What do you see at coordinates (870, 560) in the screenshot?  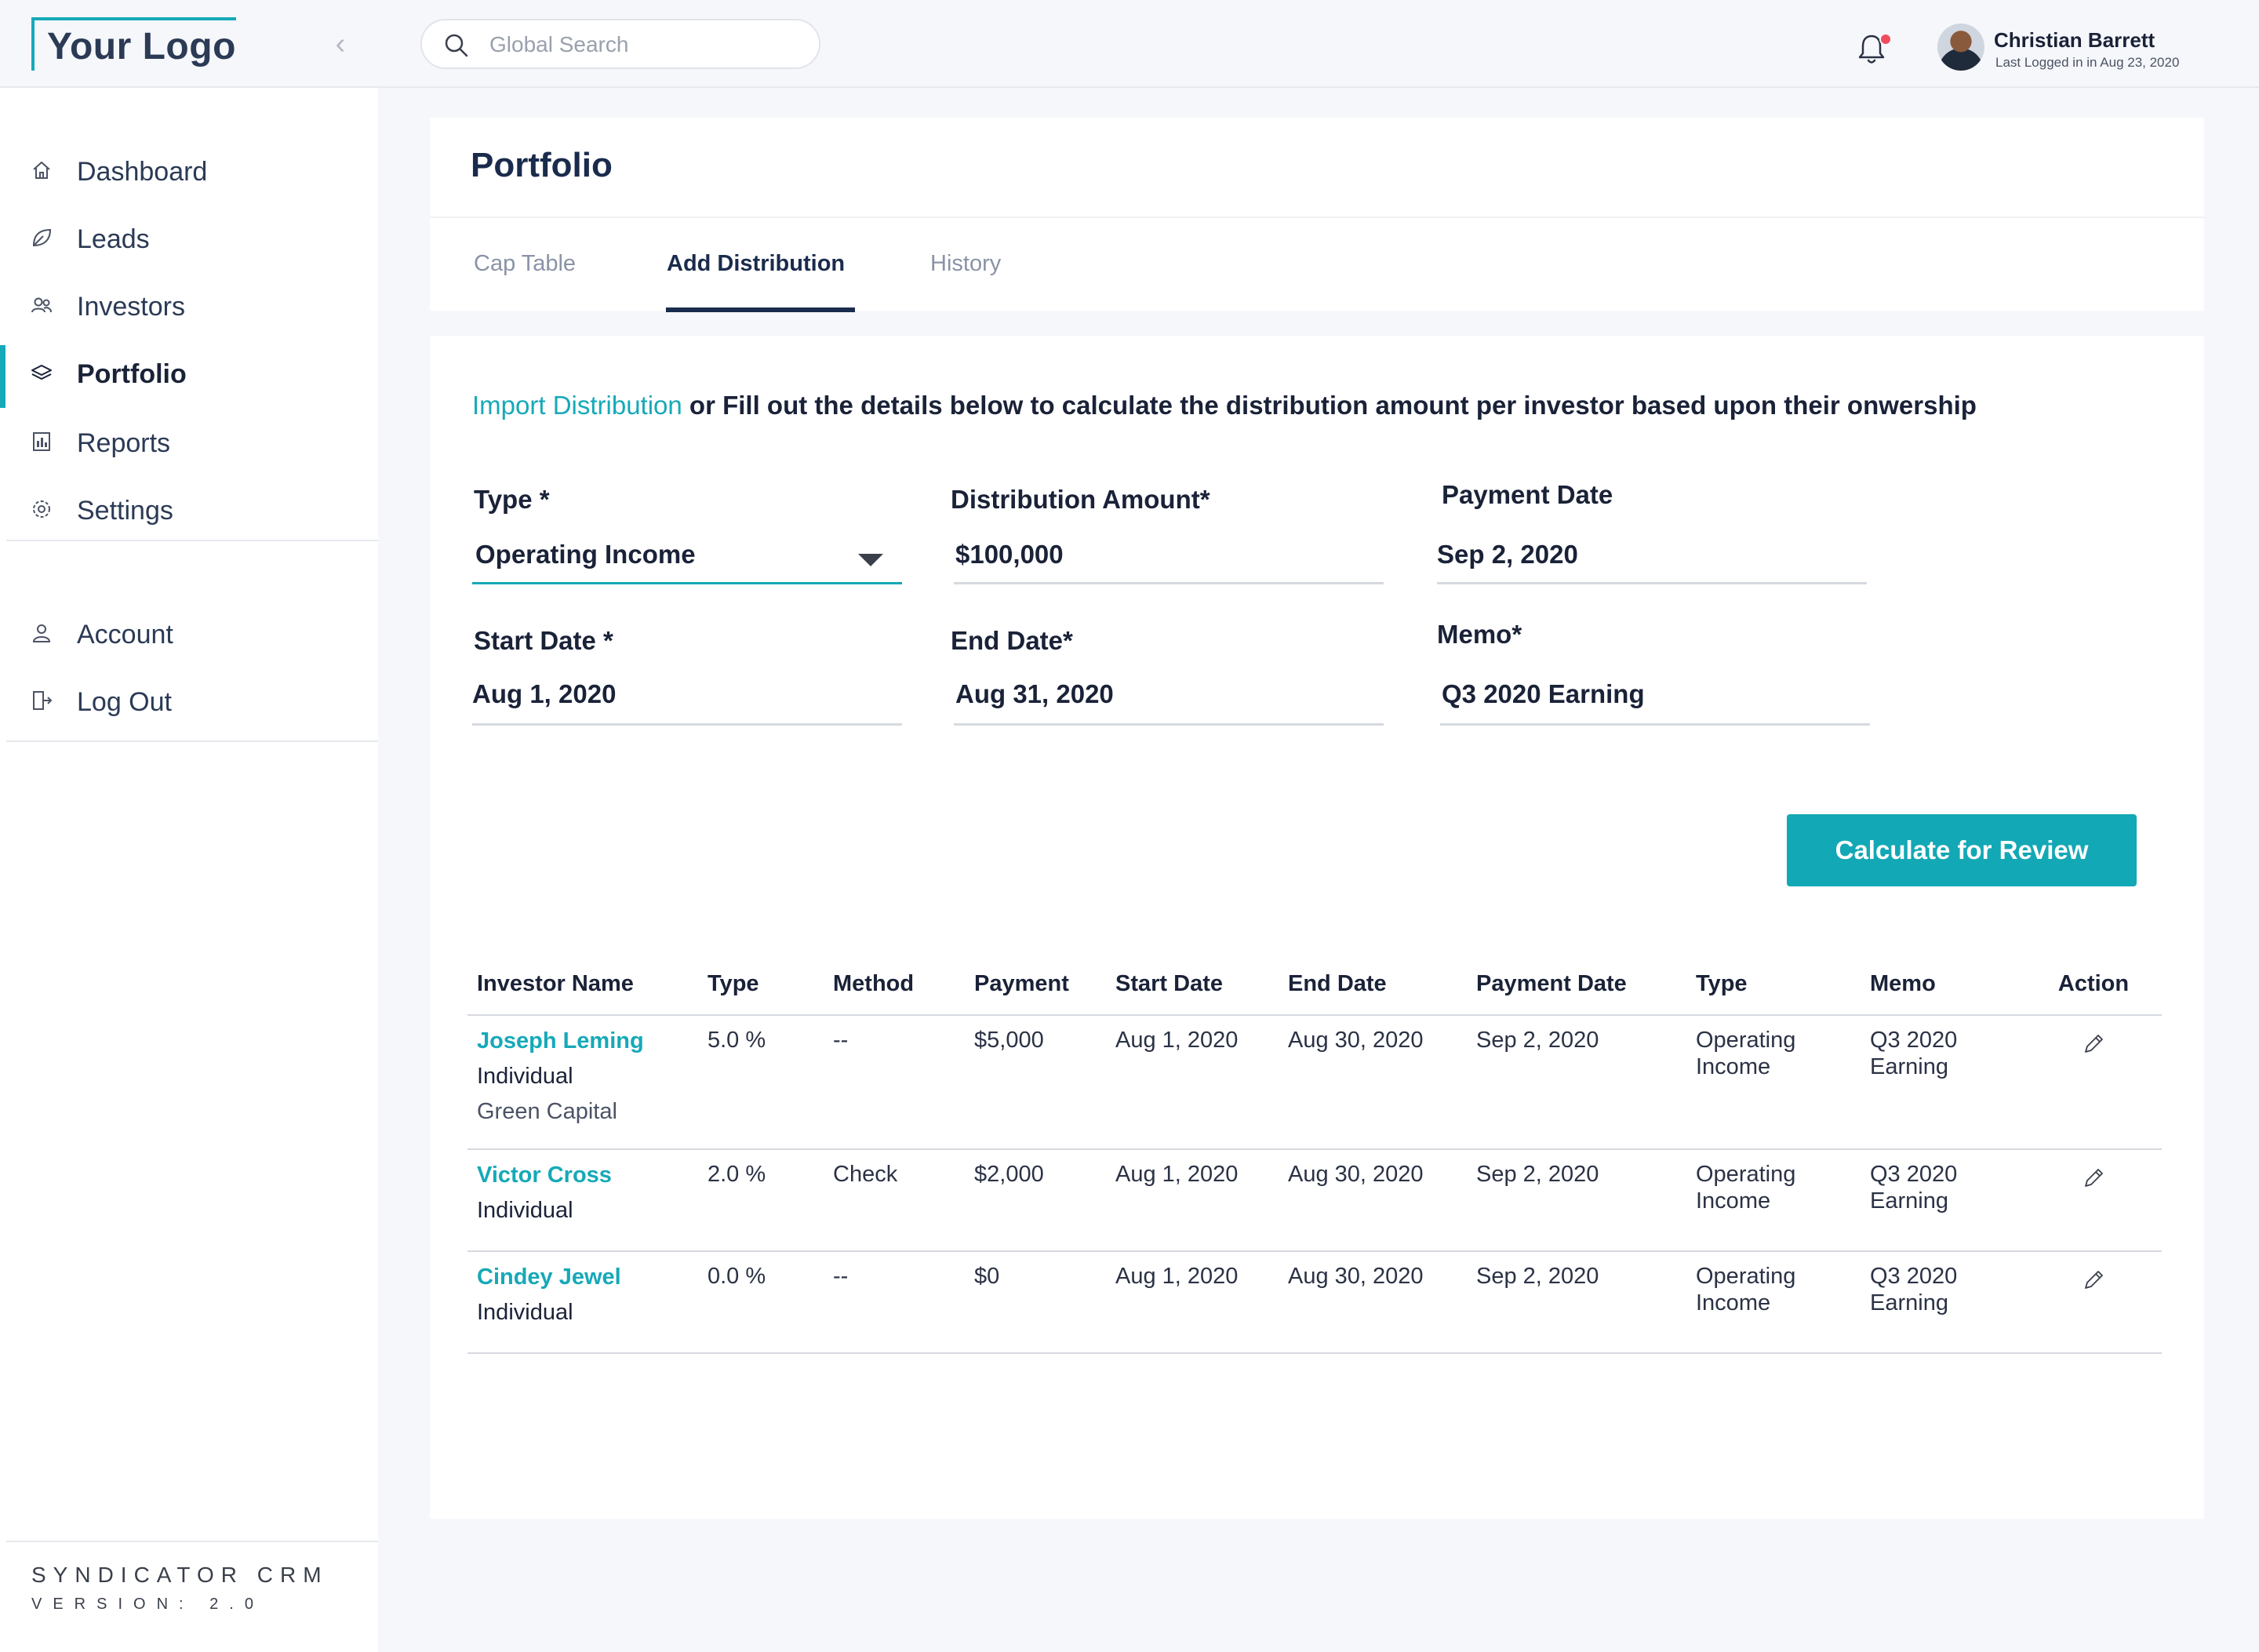 I see `chevron-down-icon` at bounding box center [870, 560].